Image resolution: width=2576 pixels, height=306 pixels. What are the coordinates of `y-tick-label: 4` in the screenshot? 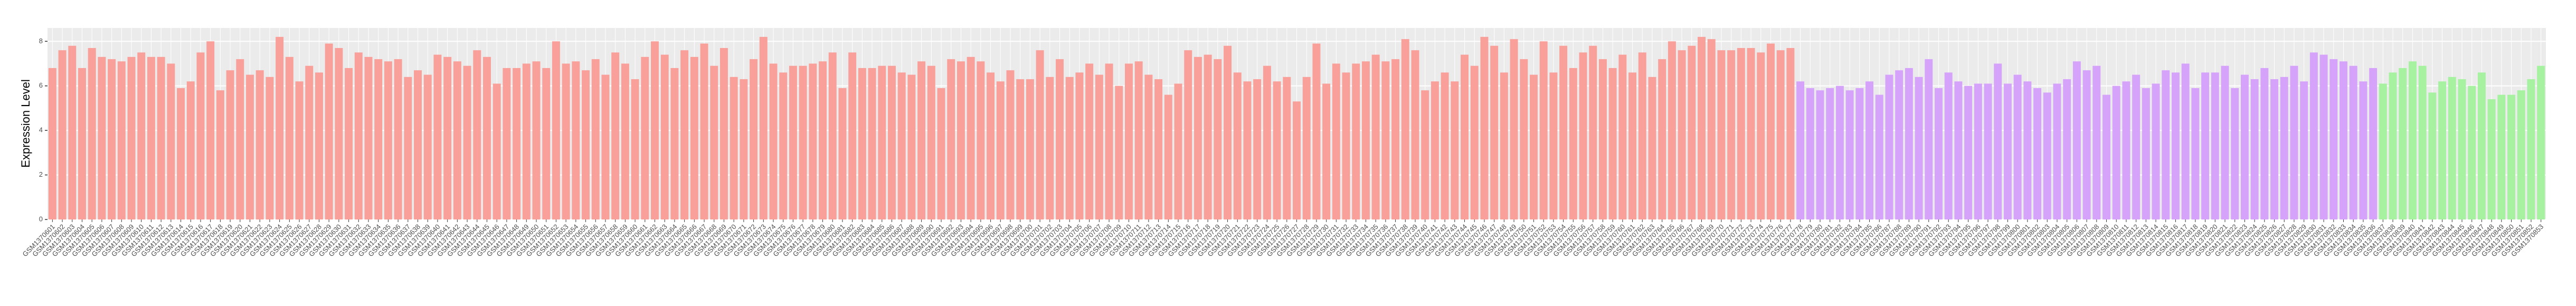 It's located at (41, 130).